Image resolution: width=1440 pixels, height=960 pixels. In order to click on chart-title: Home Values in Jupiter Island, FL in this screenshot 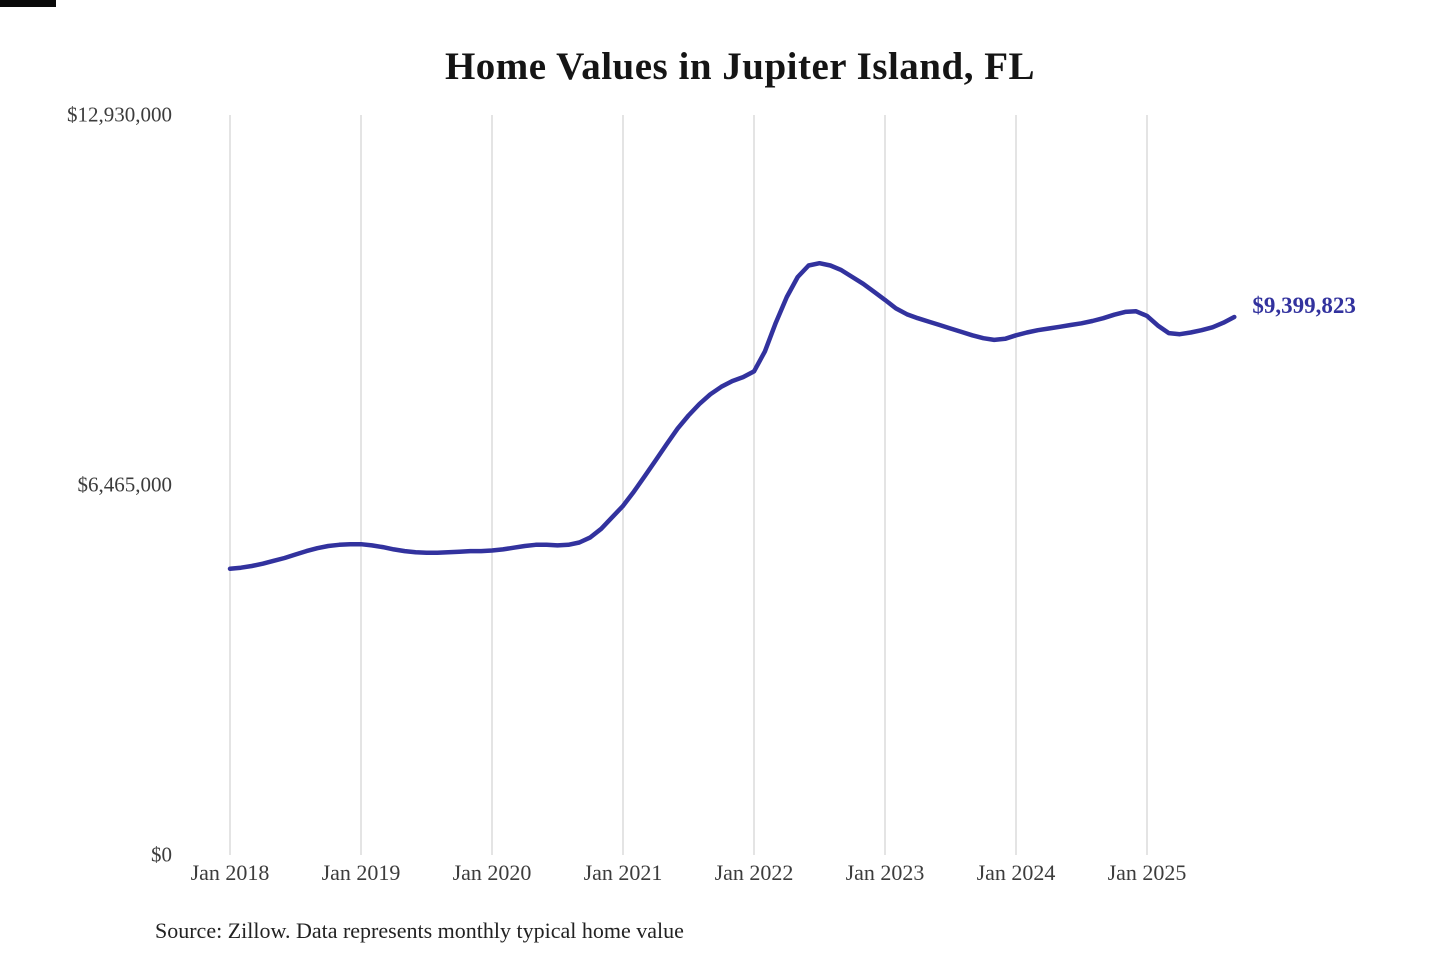, I will do `click(740, 66)`.